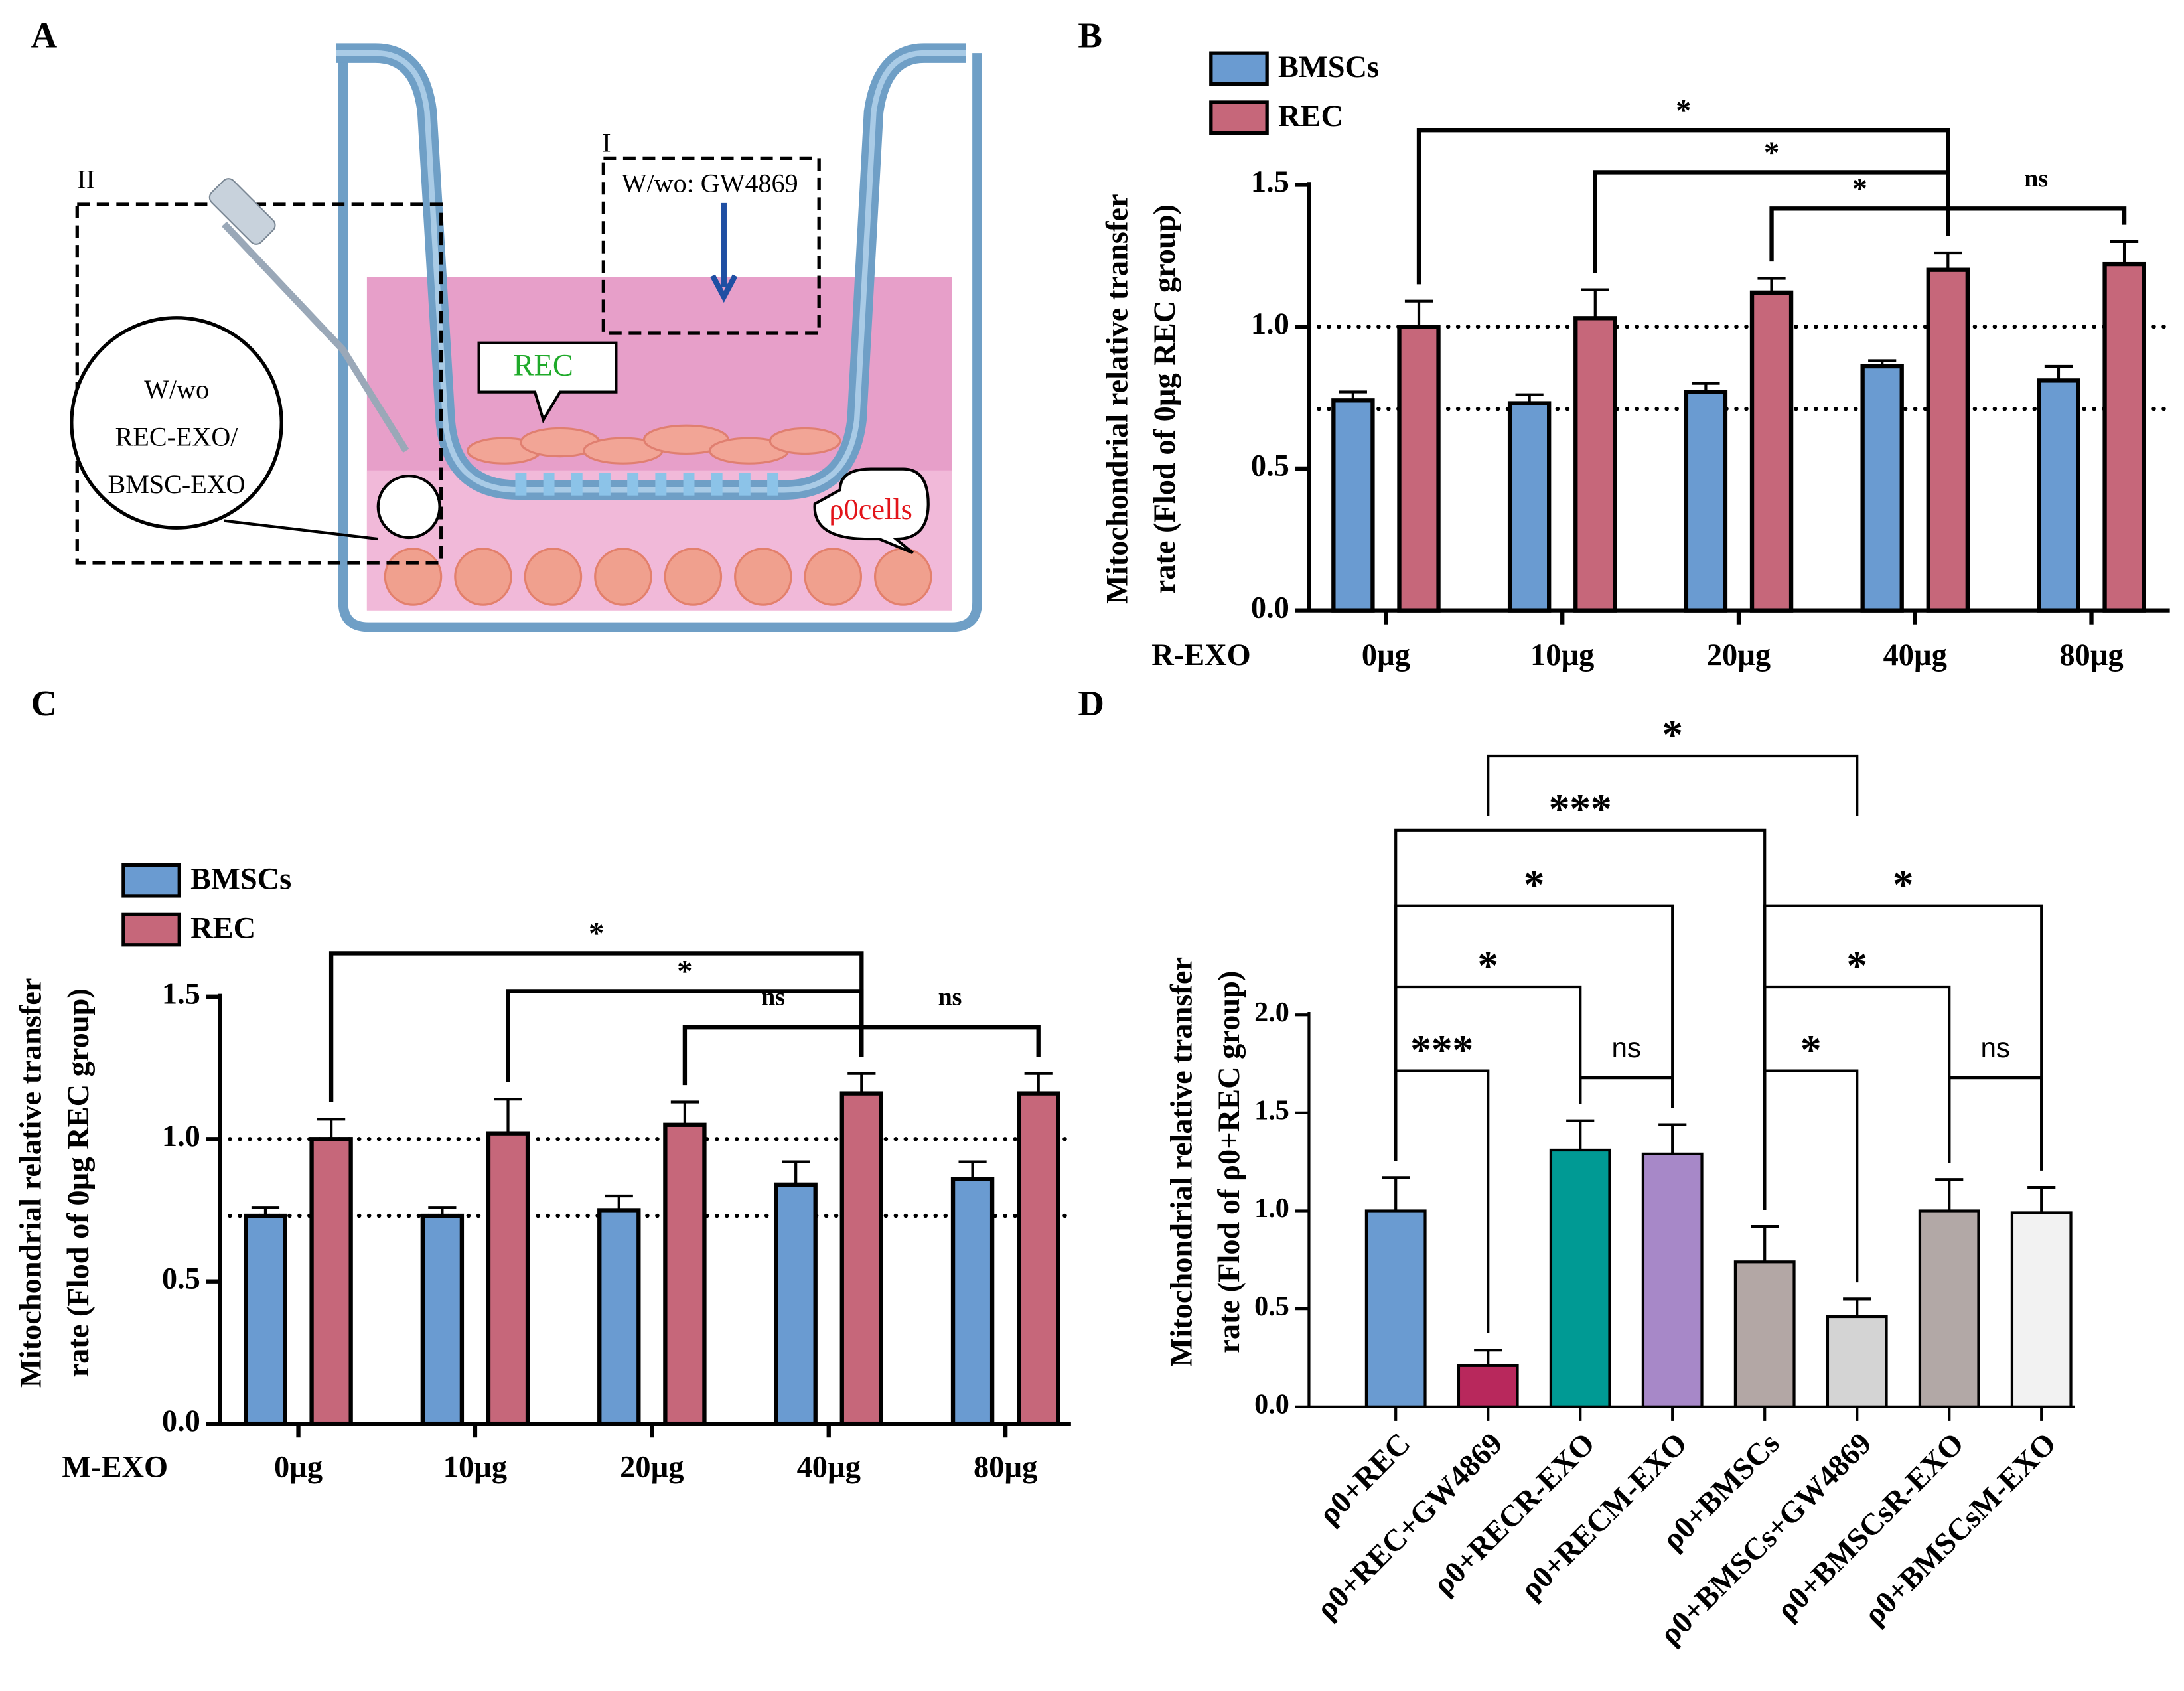 This screenshot has width=2184, height=1691. What do you see at coordinates (242, 211) in the screenshot?
I see `pipette-head` at bounding box center [242, 211].